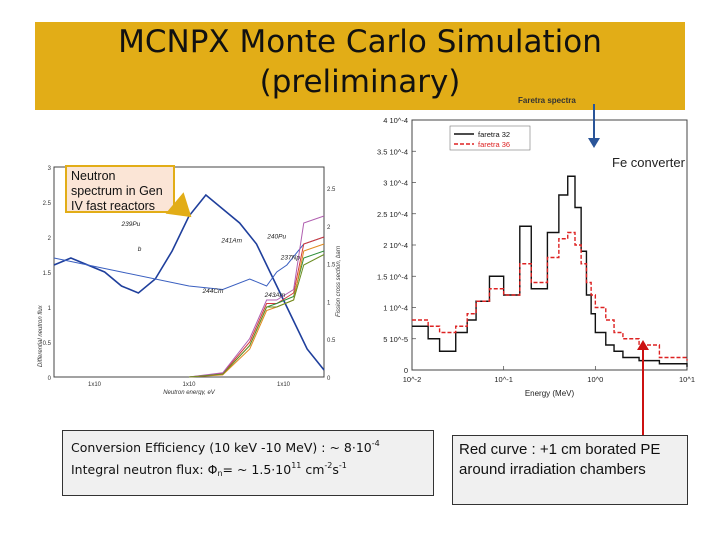 This screenshot has height=540, width=720. What do you see at coordinates (331, 341) in the screenshot?
I see `y2-tick-label: 0.5` at bounding box center [331, 341].